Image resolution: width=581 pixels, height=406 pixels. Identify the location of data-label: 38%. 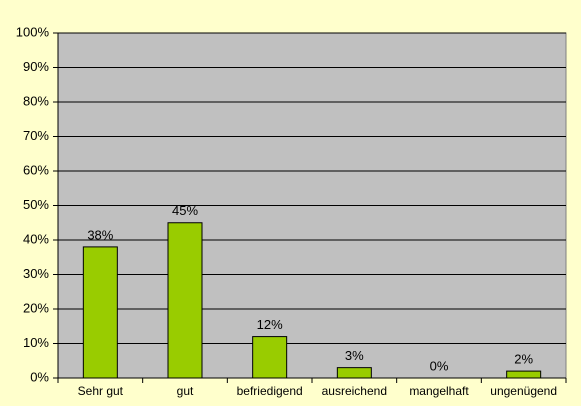
(100, 234).